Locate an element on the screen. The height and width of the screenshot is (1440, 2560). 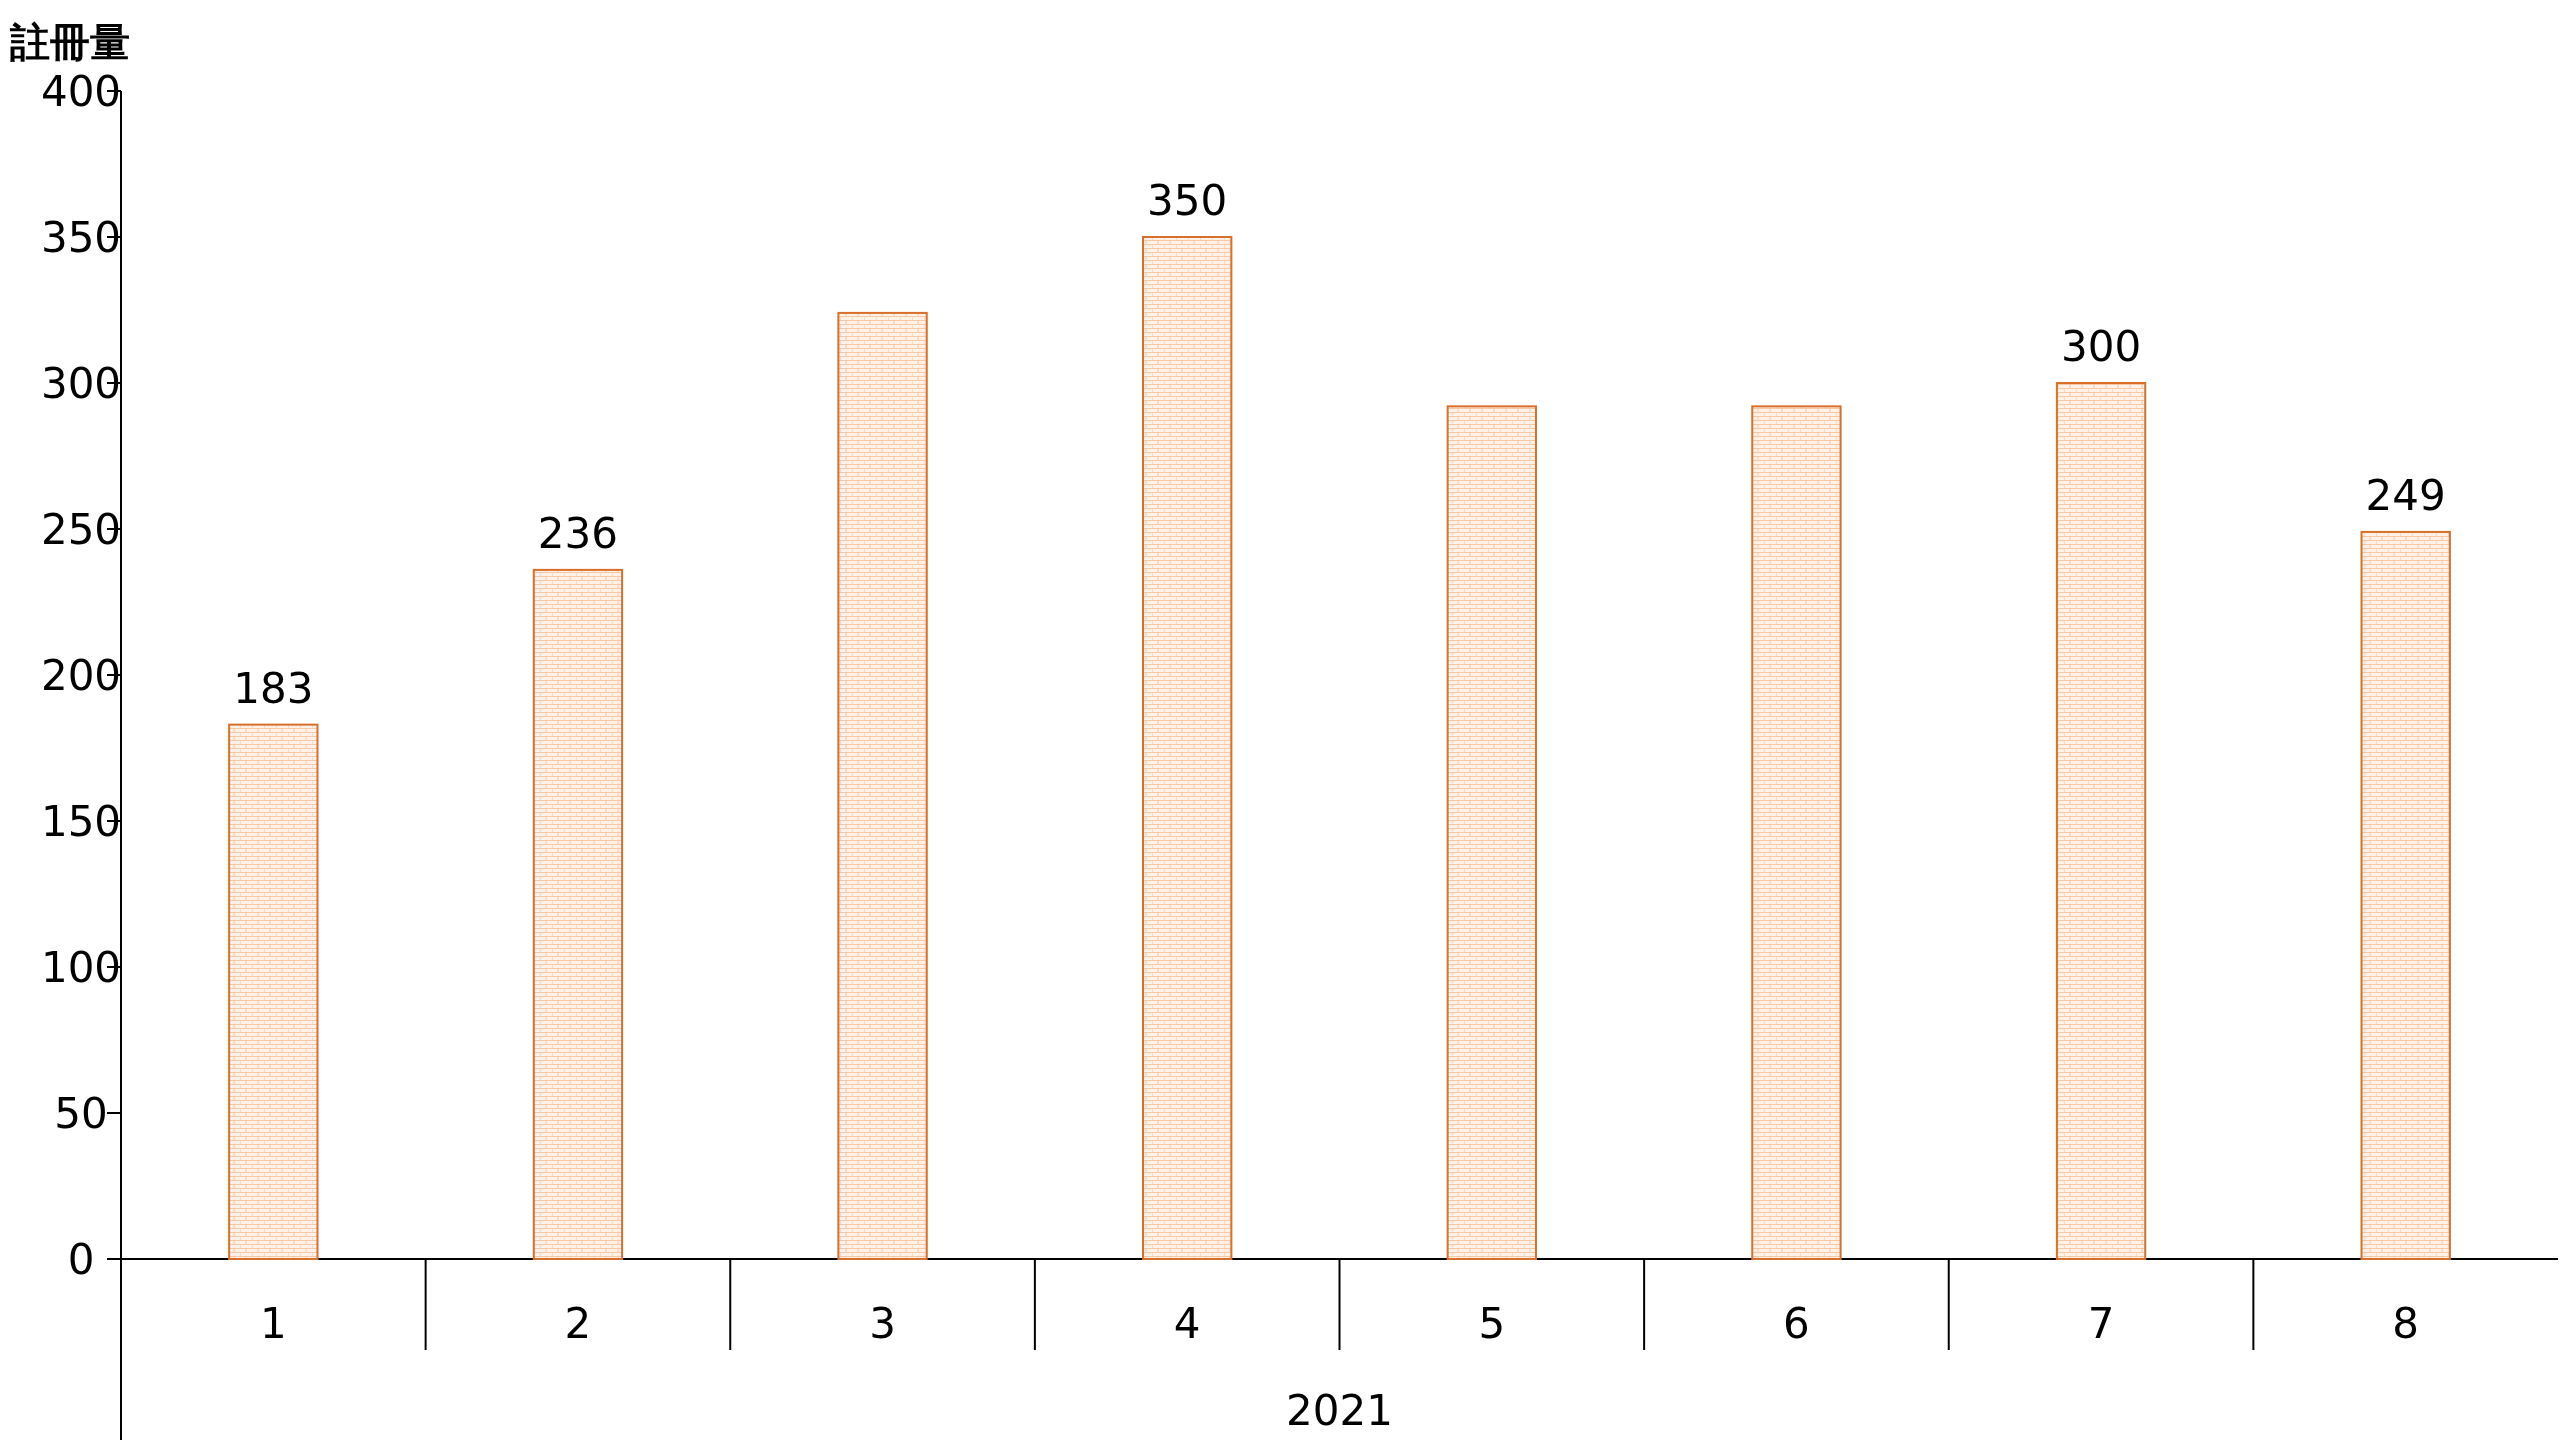
data-label: 300 is located at coordinates (2101, 346).